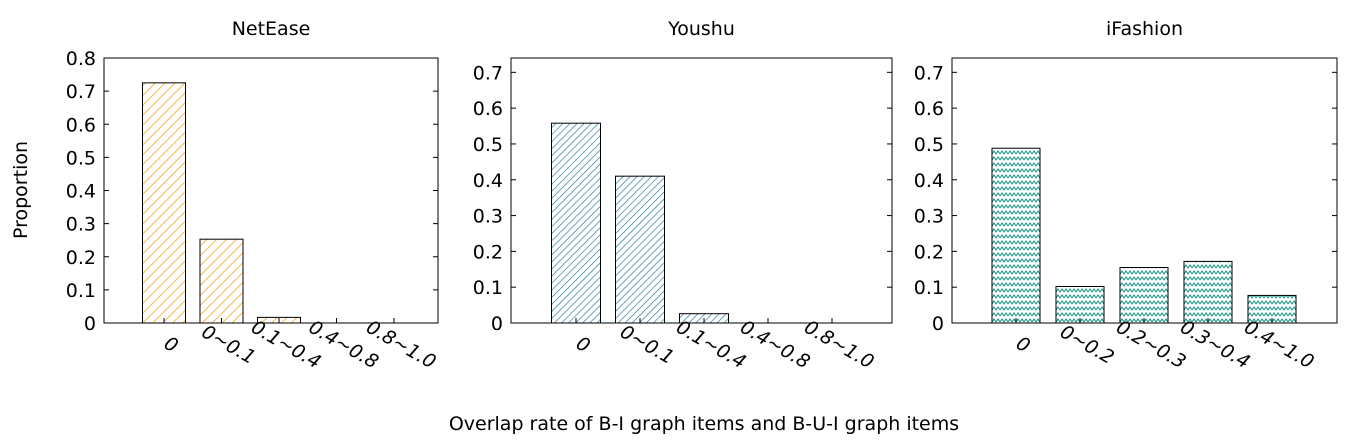  Describe the element at coordinates (774, 344) in the screenshot. I see `x-tick-label: 0.4~0.8` at that location.